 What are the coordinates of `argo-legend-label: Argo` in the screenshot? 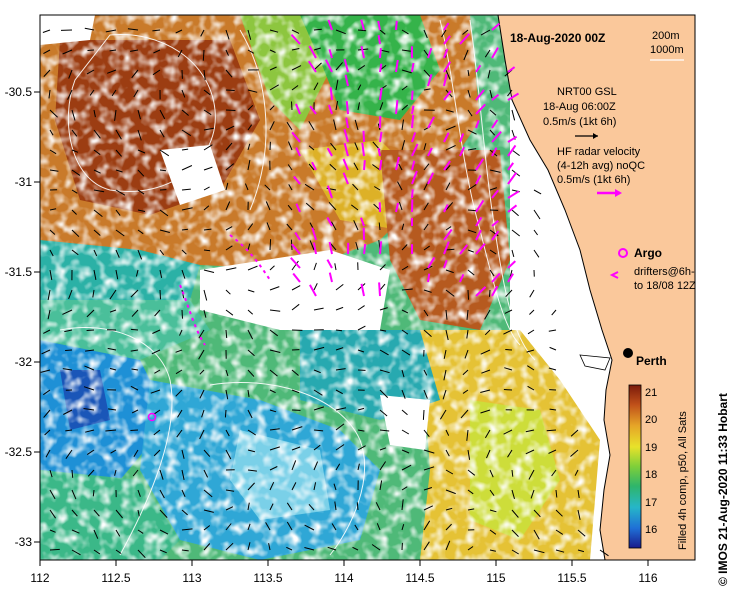 It's located at (648, 253).